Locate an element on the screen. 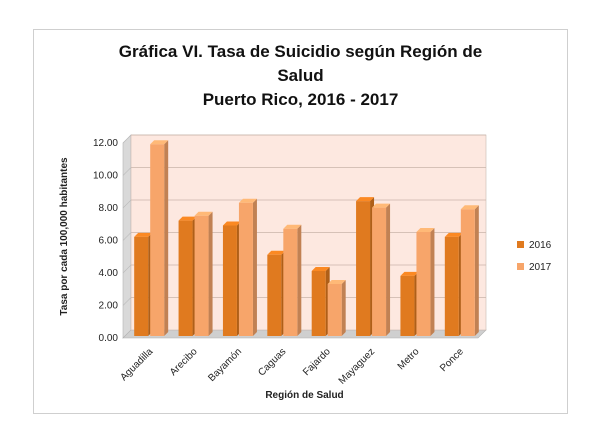 The width and height of the screenshot is (600, 440). bar-group-mayaguez is located at coordinates (373, 266).